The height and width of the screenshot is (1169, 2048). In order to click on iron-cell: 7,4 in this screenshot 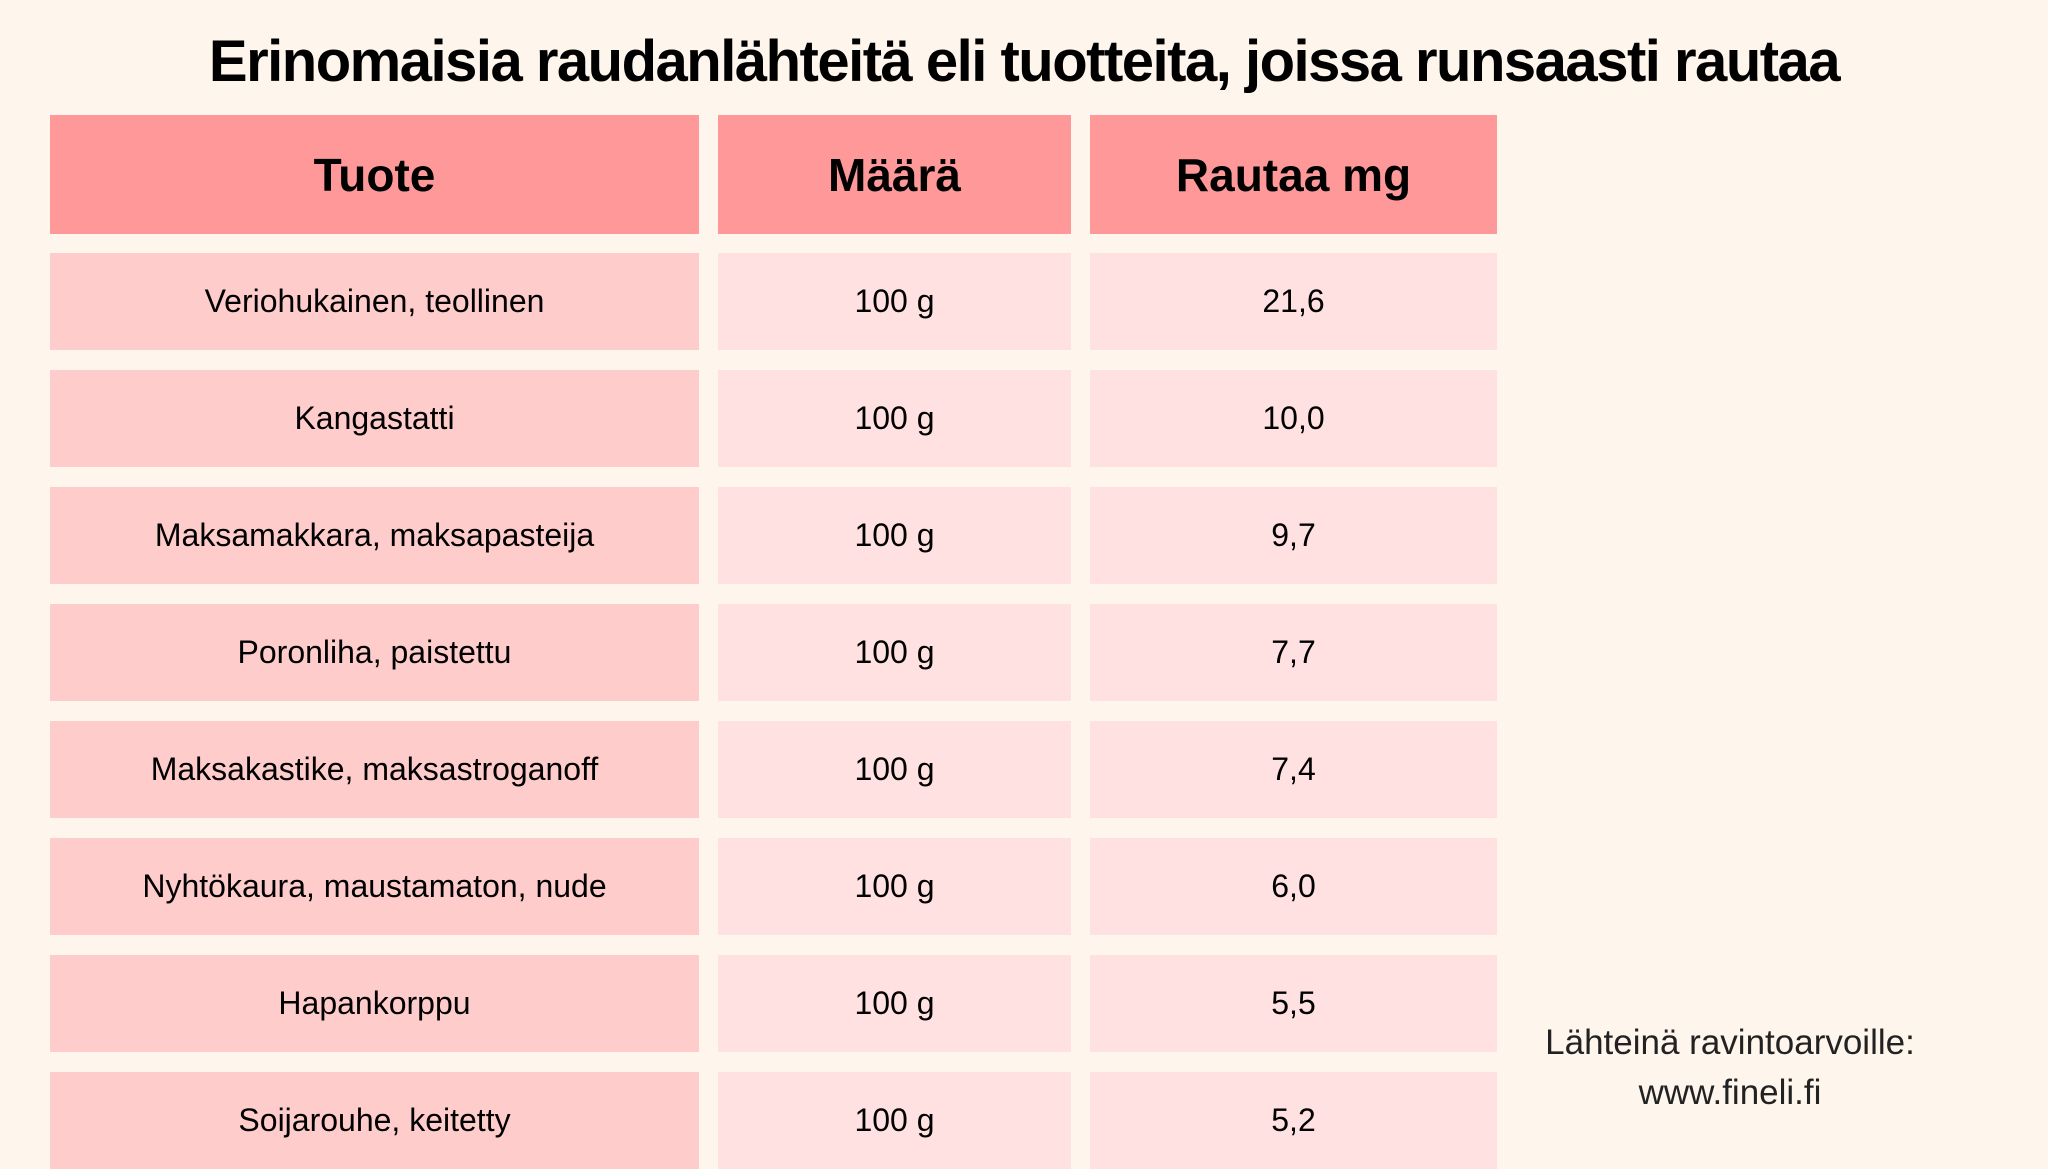, I will do `click(1293, 769)`.